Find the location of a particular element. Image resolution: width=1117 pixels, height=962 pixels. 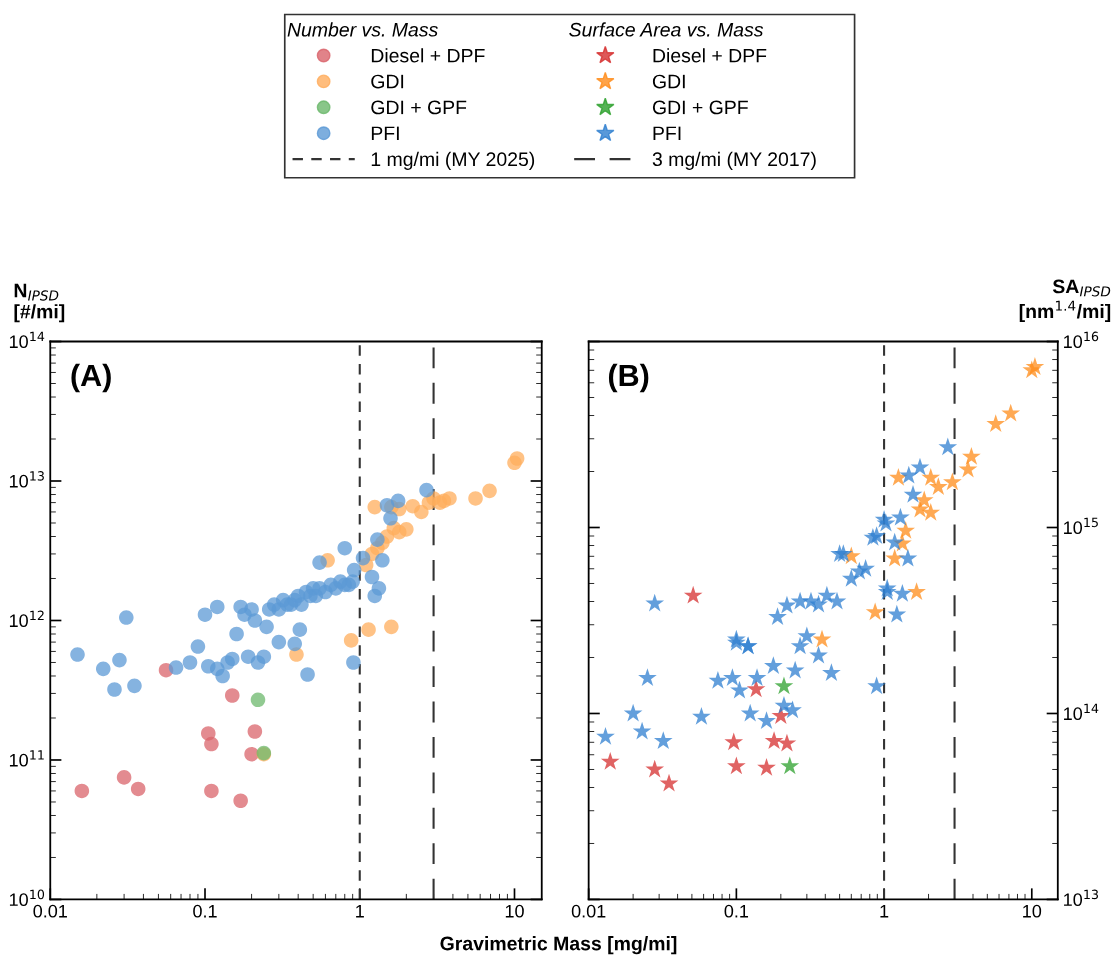

legend-label: 3 mg/mi (MY 2017) is located at coordinates (734, 160).